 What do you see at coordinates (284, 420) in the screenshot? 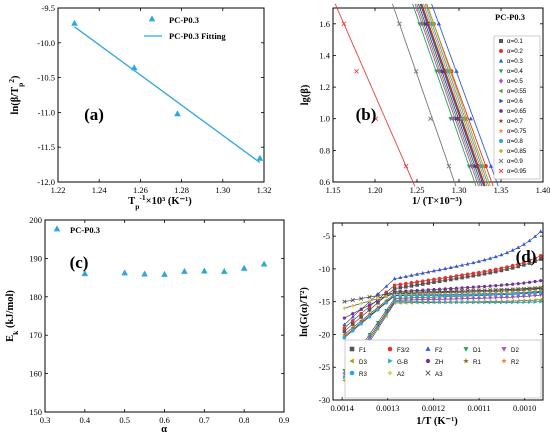
I see `x-tick-label: 0.9` at bounding box center [284, 420].